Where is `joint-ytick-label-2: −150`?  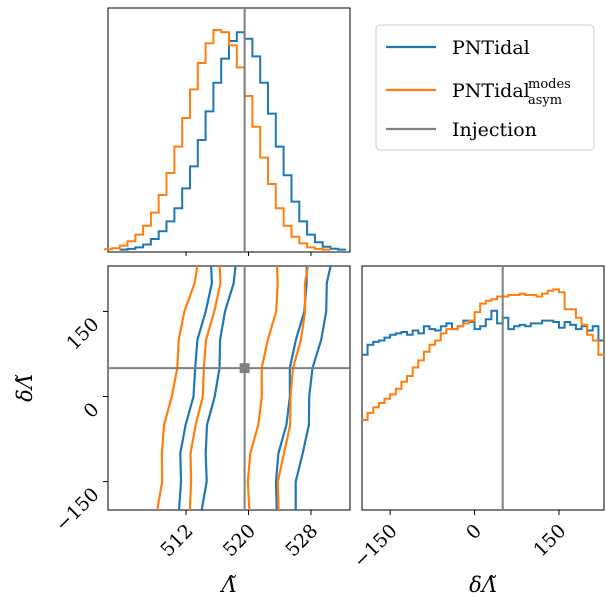 joint-ytick-label-2: −150 is located at coordinates (77, 510).